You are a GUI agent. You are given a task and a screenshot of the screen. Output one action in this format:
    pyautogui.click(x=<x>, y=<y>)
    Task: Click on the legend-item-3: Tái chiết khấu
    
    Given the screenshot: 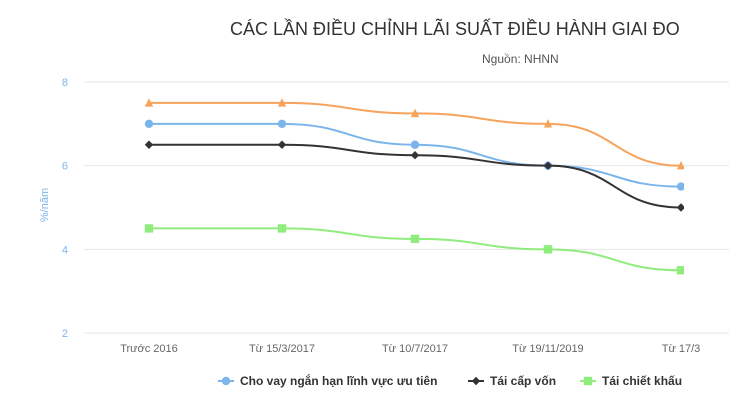 What is the action you would take?
    pyautogui.click(x=631, y=381)
    